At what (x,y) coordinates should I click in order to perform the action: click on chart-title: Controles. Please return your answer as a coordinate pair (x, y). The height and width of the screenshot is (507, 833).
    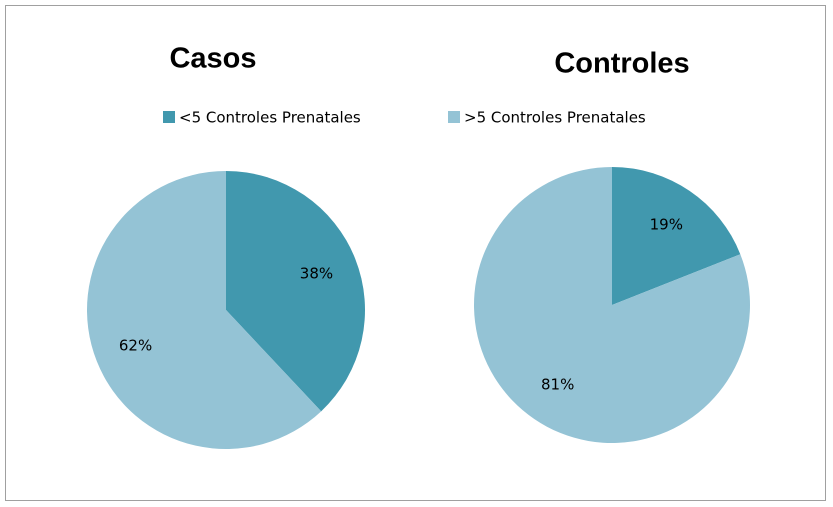
    Looking at the image, I should click on (621, 64).